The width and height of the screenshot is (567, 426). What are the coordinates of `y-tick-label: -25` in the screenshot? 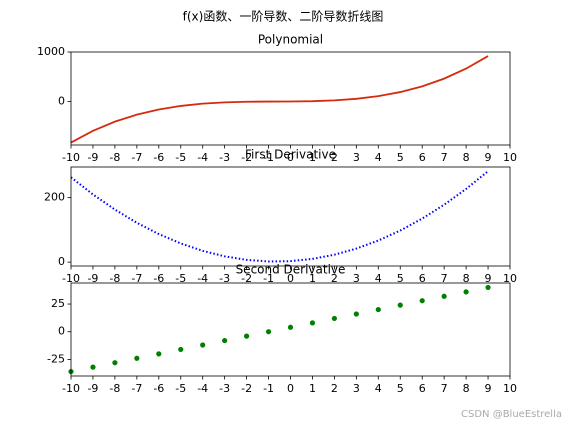 It's located at (56, 358).